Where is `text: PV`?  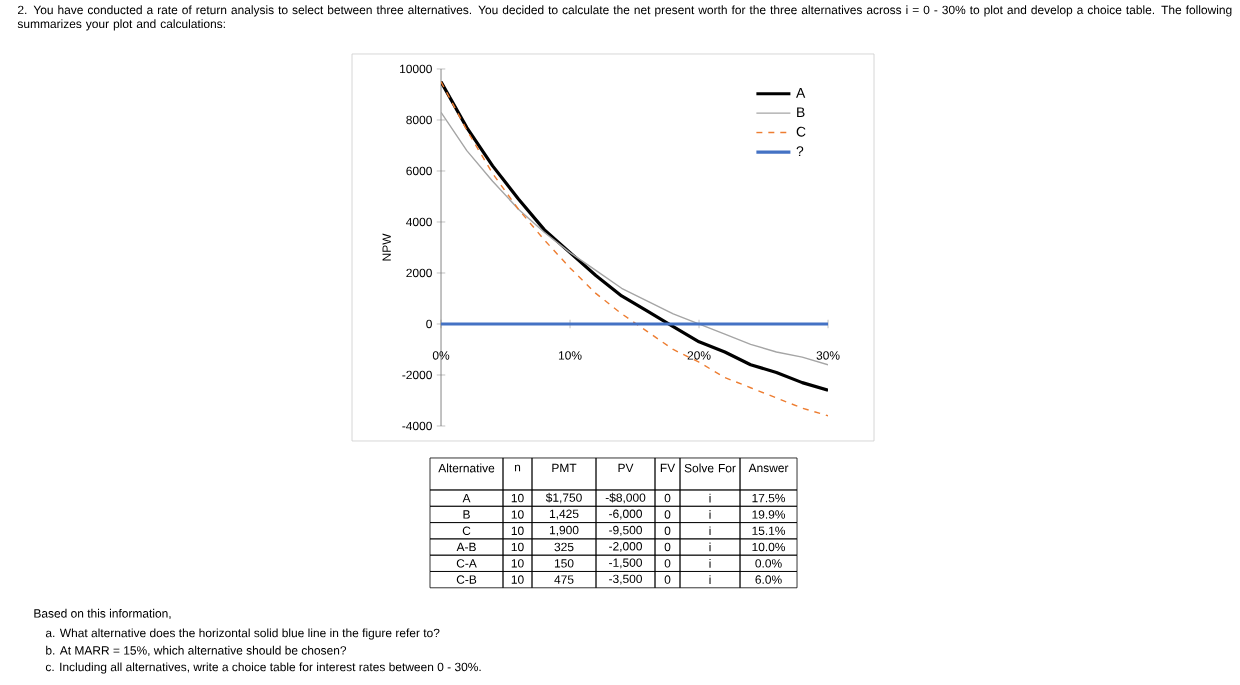
text: PV is located at coordinates (626, 468).